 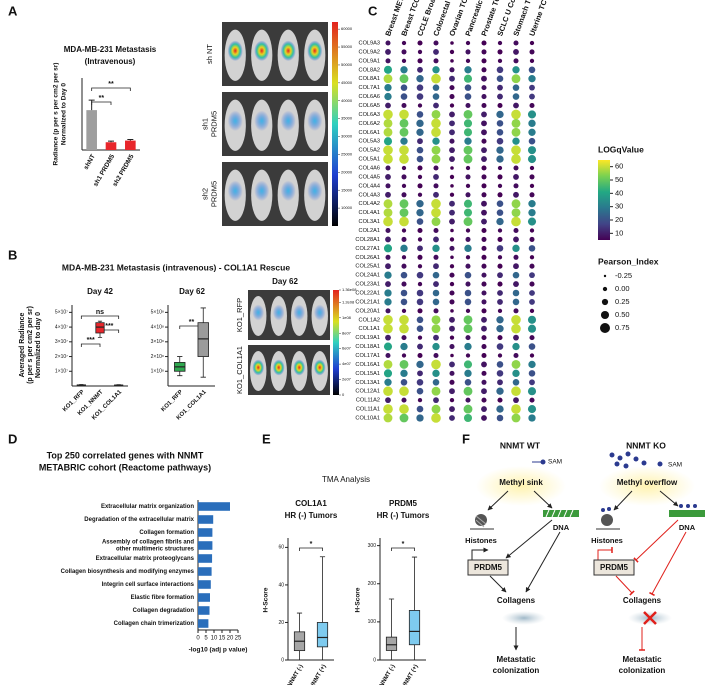 I want to click on chart-title: MDA-MB-231 Metastasis, so click(x=110, y=49).